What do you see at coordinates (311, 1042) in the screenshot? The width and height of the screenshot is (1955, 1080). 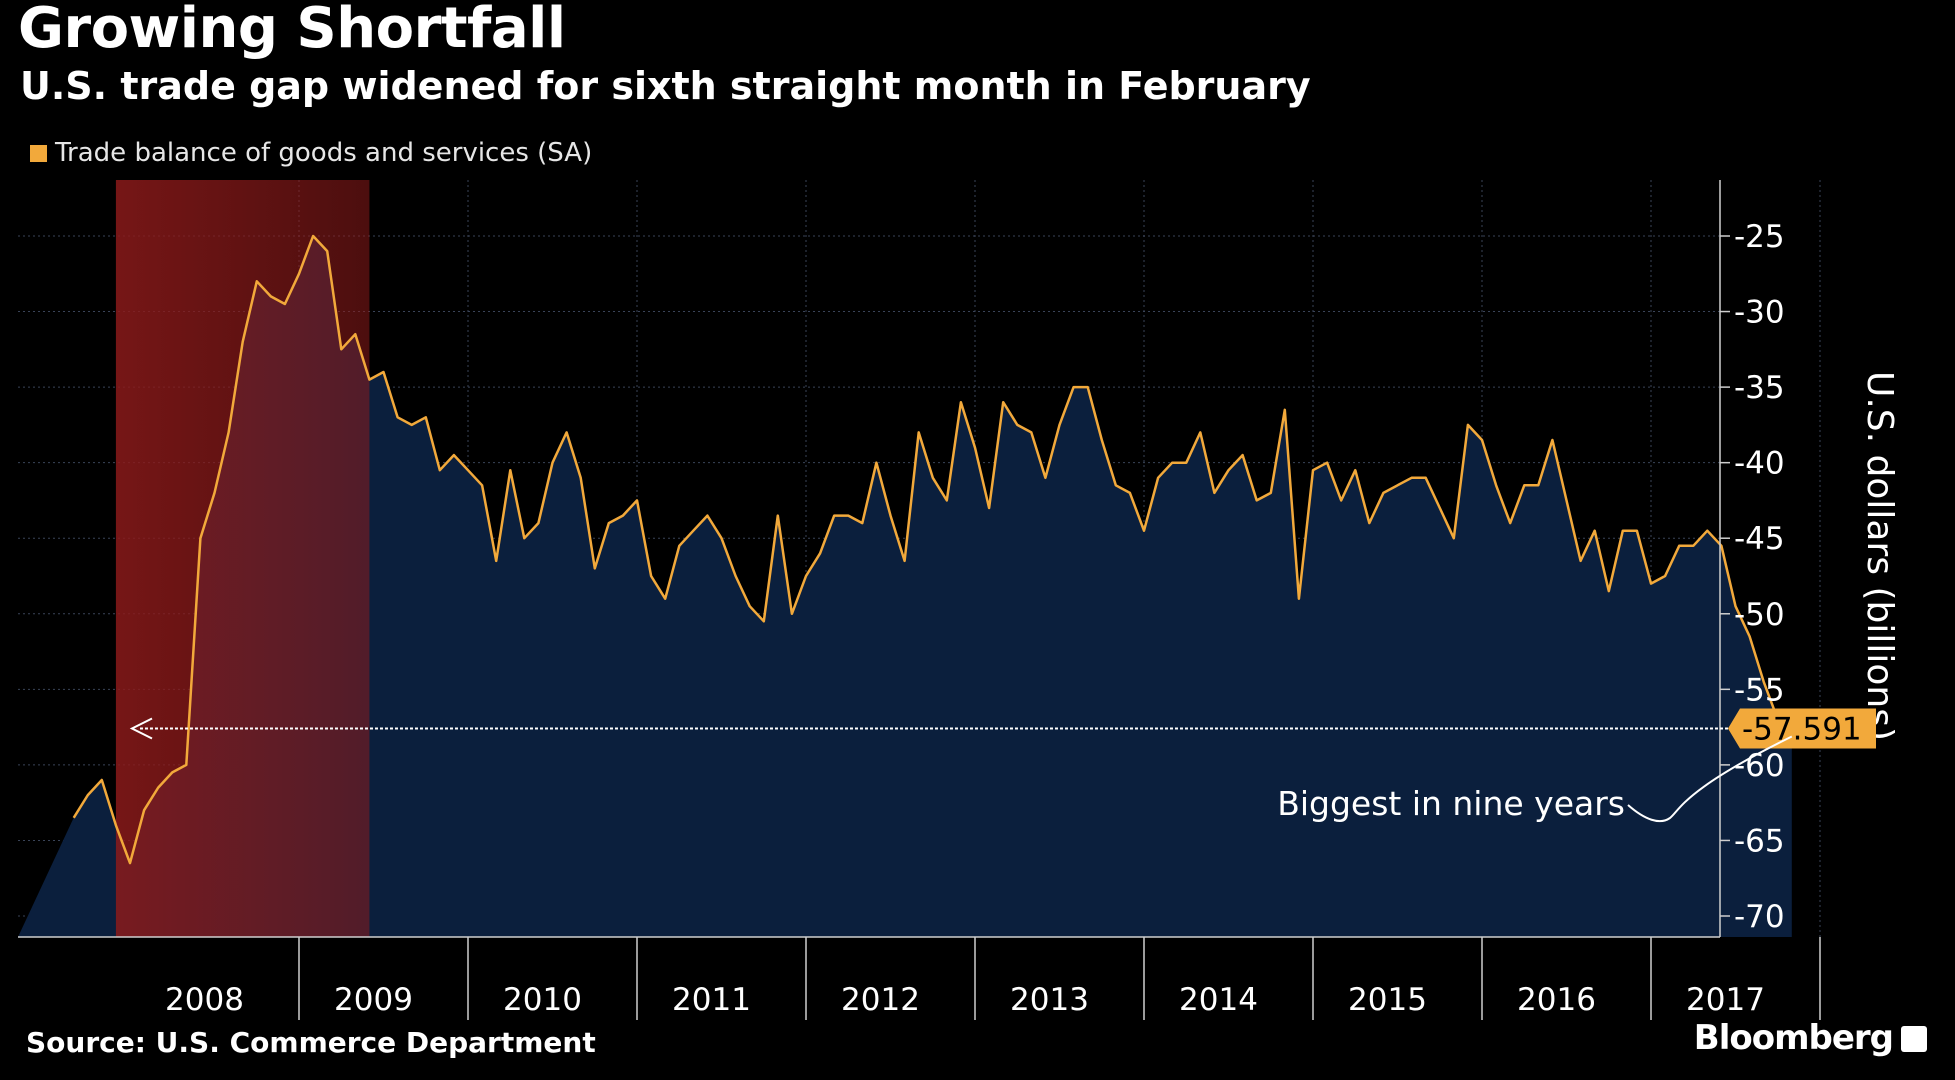 I see `source-note: Source: U.S. Commerce Department` at bounding box center [311, 1042].